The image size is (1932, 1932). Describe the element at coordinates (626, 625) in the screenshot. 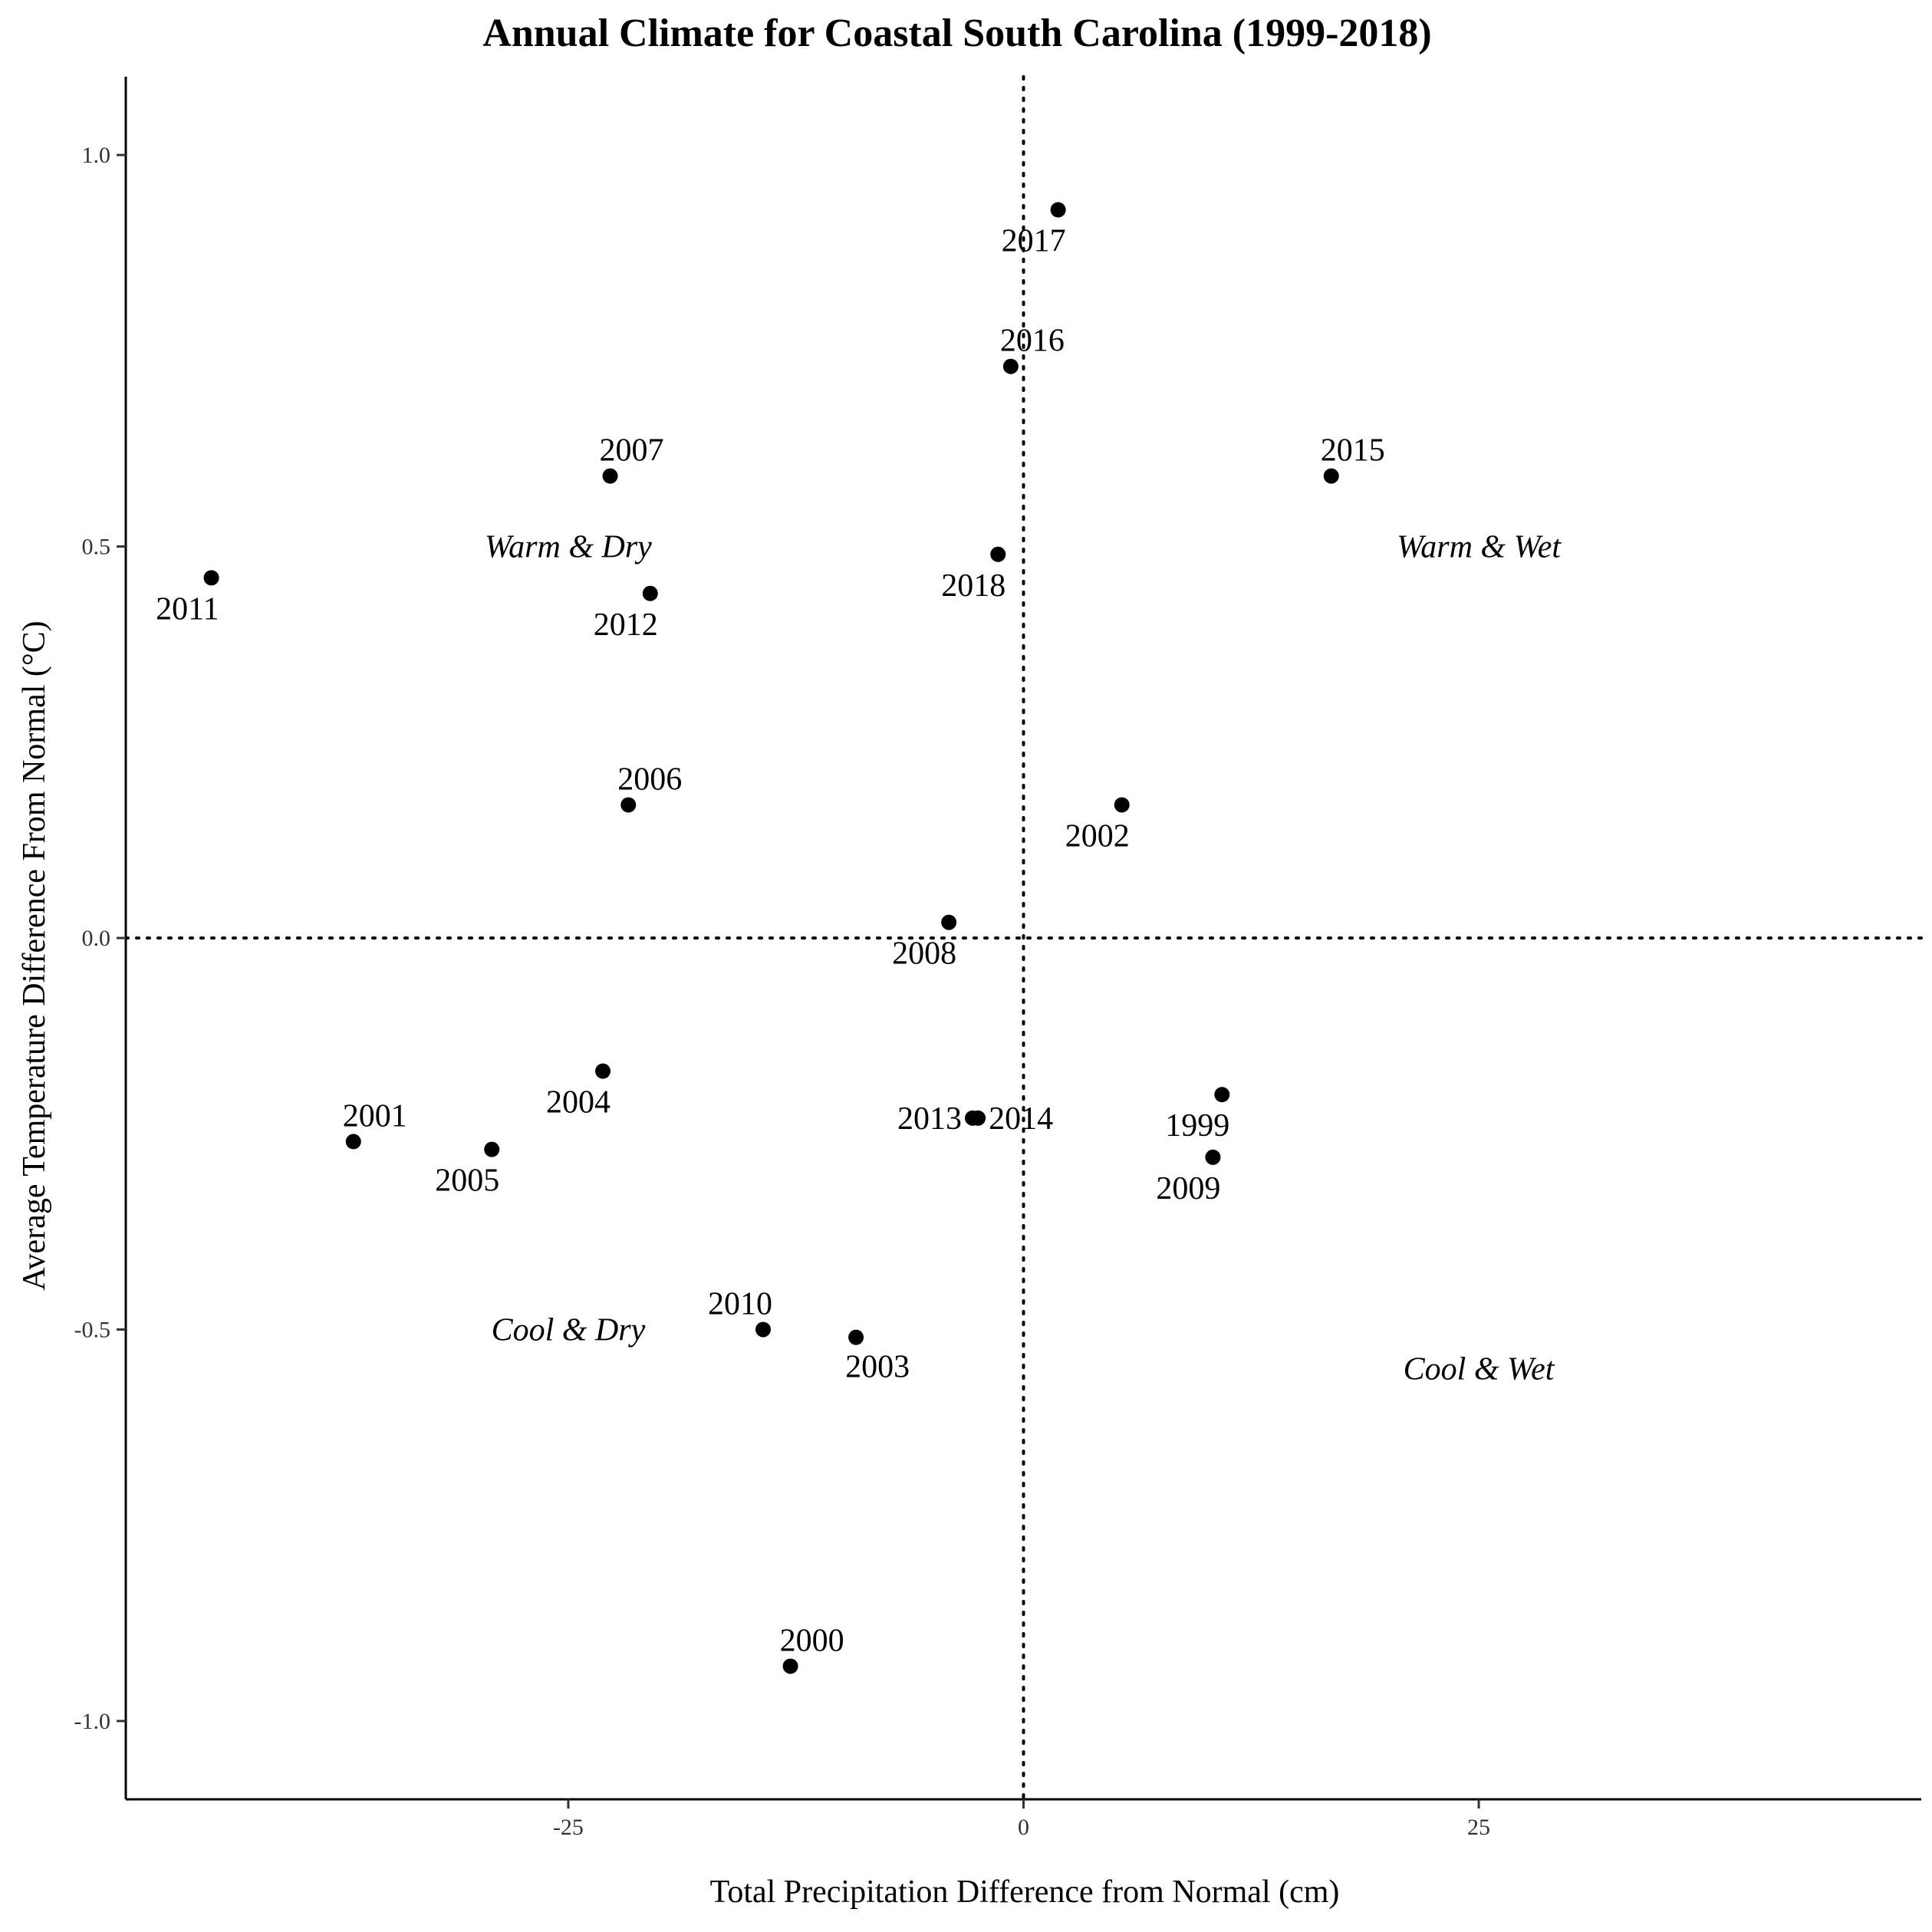

I see `point-label: 2012` at that location.